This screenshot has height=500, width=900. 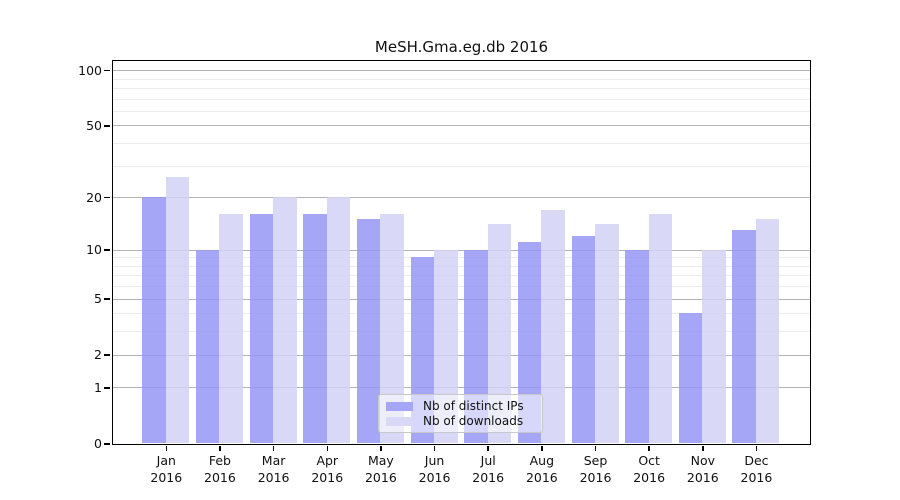 What do you see at coordinates (285, 320) in the screenshot?
I see `bar-downloads-mar` at bounding box center [285, 320].